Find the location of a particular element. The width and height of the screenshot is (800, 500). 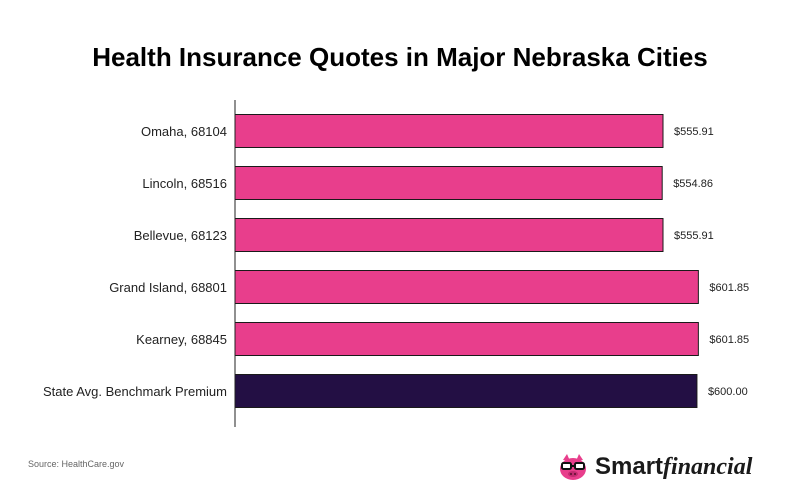

category-label: Kearney, 68845 is located at coordinates (181, 339).